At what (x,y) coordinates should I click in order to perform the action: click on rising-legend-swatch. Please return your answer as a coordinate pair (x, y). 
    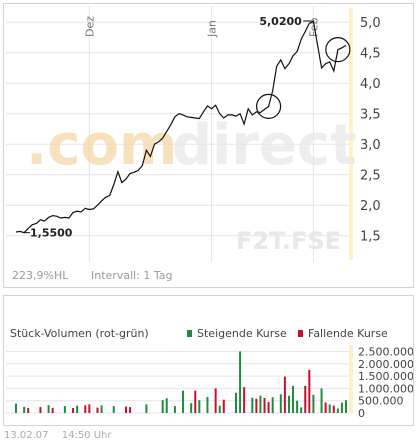
    Looking at the image, I should click on (189, 333).